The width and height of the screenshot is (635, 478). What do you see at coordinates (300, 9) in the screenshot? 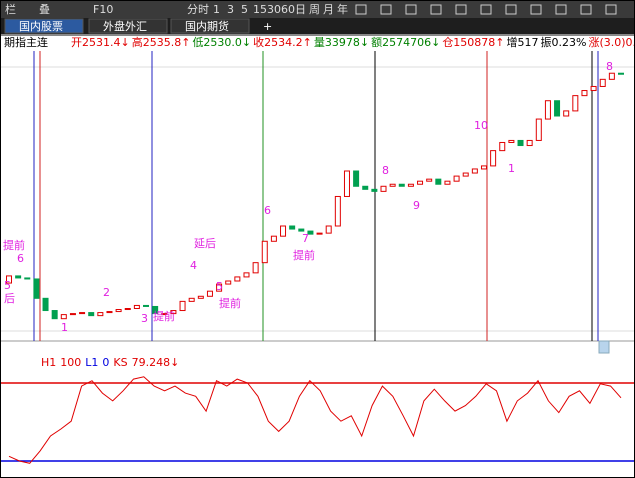
I see `toolbar-button: 日` at bounding box center [300, 9].